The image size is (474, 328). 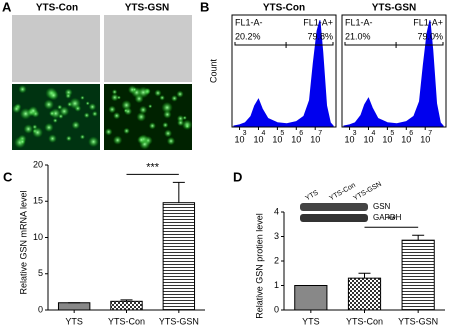 I want to click on blot-band-label: GAPDH, so click(x=387, y=217).